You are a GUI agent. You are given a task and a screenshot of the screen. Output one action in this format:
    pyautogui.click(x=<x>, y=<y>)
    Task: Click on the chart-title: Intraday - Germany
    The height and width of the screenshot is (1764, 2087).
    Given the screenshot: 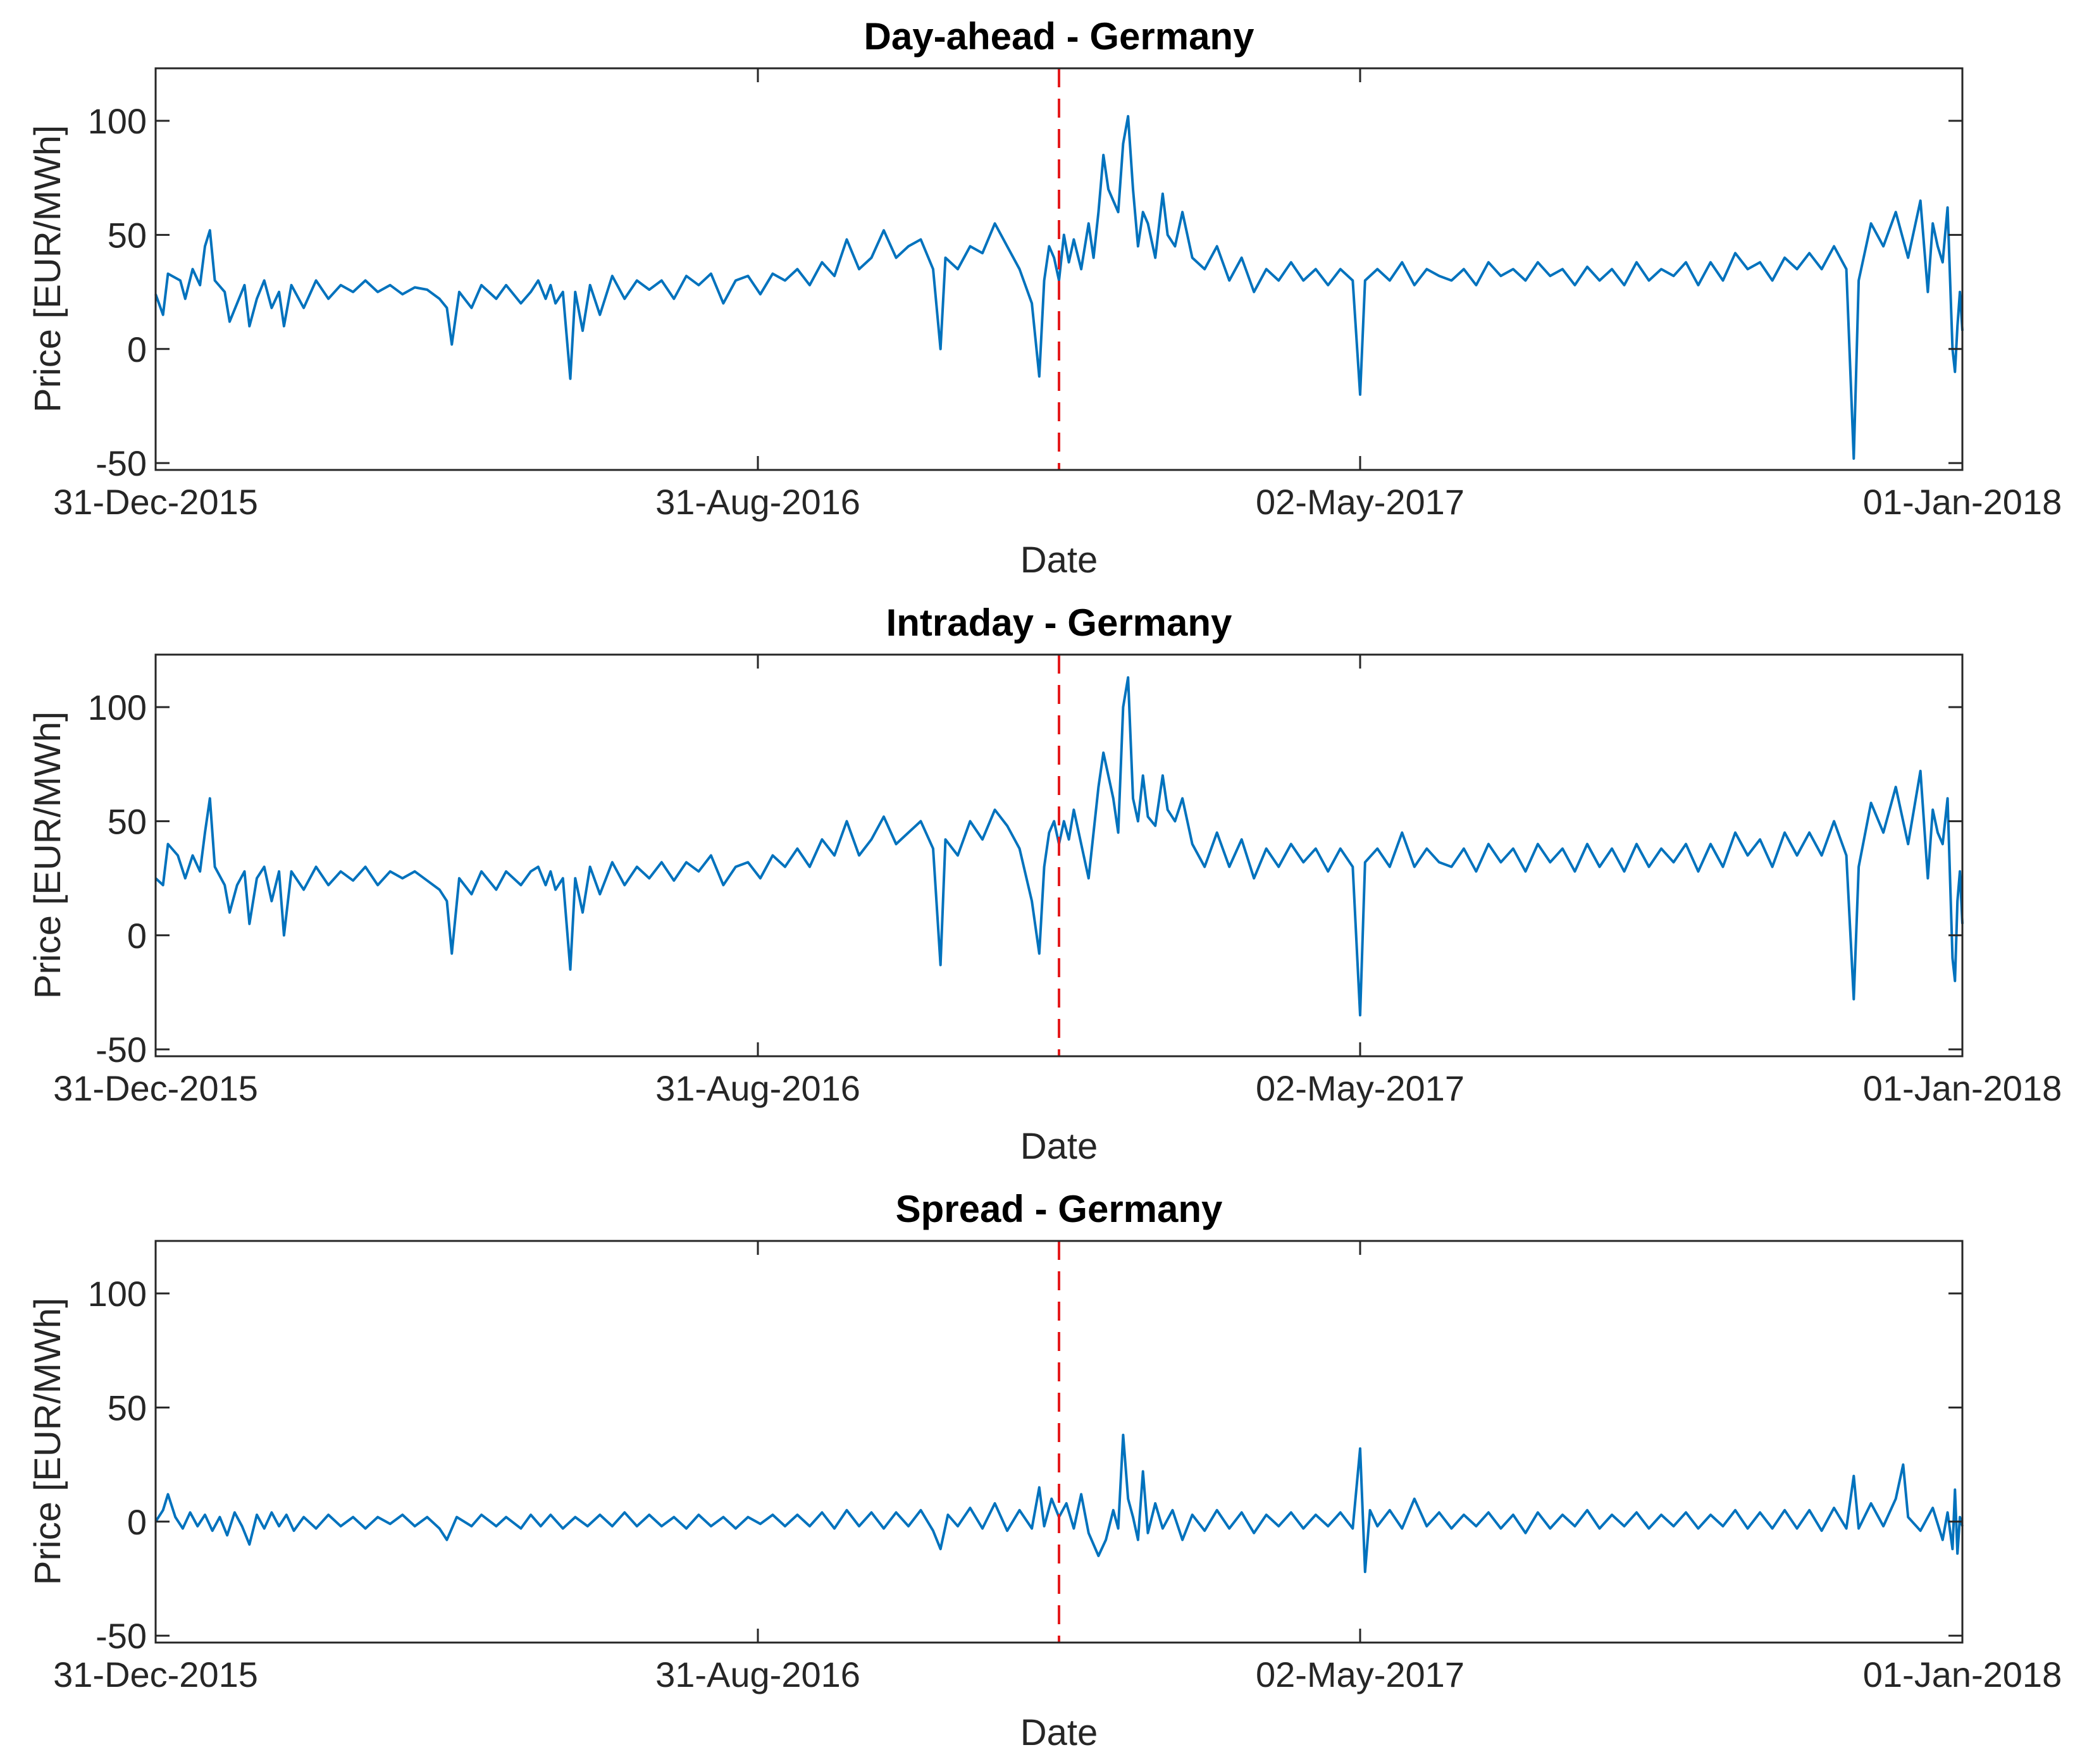 What is the action you would take?
    pyautogui.click(x=1059, y=622)
    